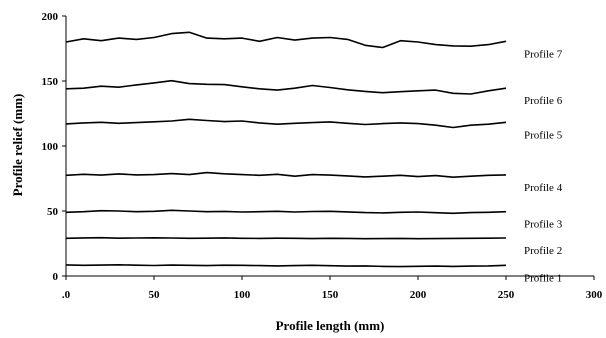 This screenshot has height=338, width=606. Describe the element at coordinates (155, 295) in the screenshot. I see `x-tick-label: 50` at that location.